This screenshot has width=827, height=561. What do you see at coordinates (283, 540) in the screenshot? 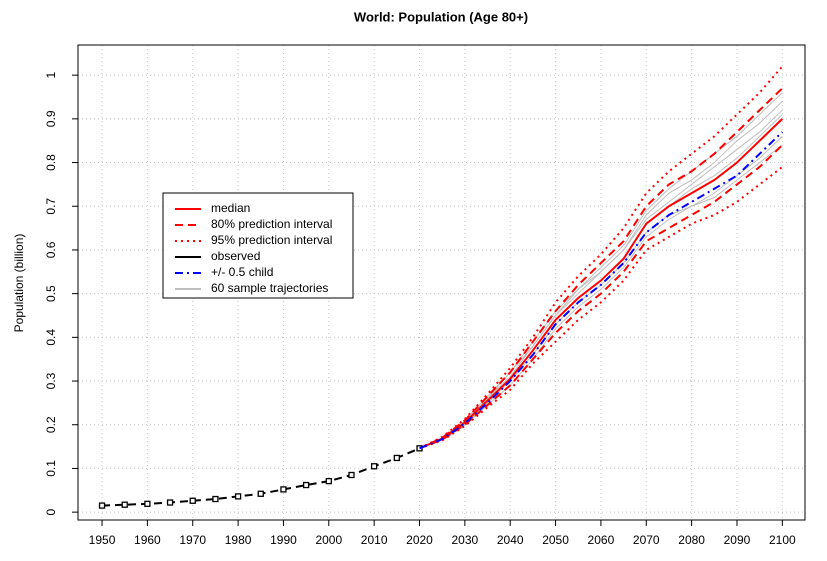
I see `x-tick-label: 1990` at bounding box center [283, 540].